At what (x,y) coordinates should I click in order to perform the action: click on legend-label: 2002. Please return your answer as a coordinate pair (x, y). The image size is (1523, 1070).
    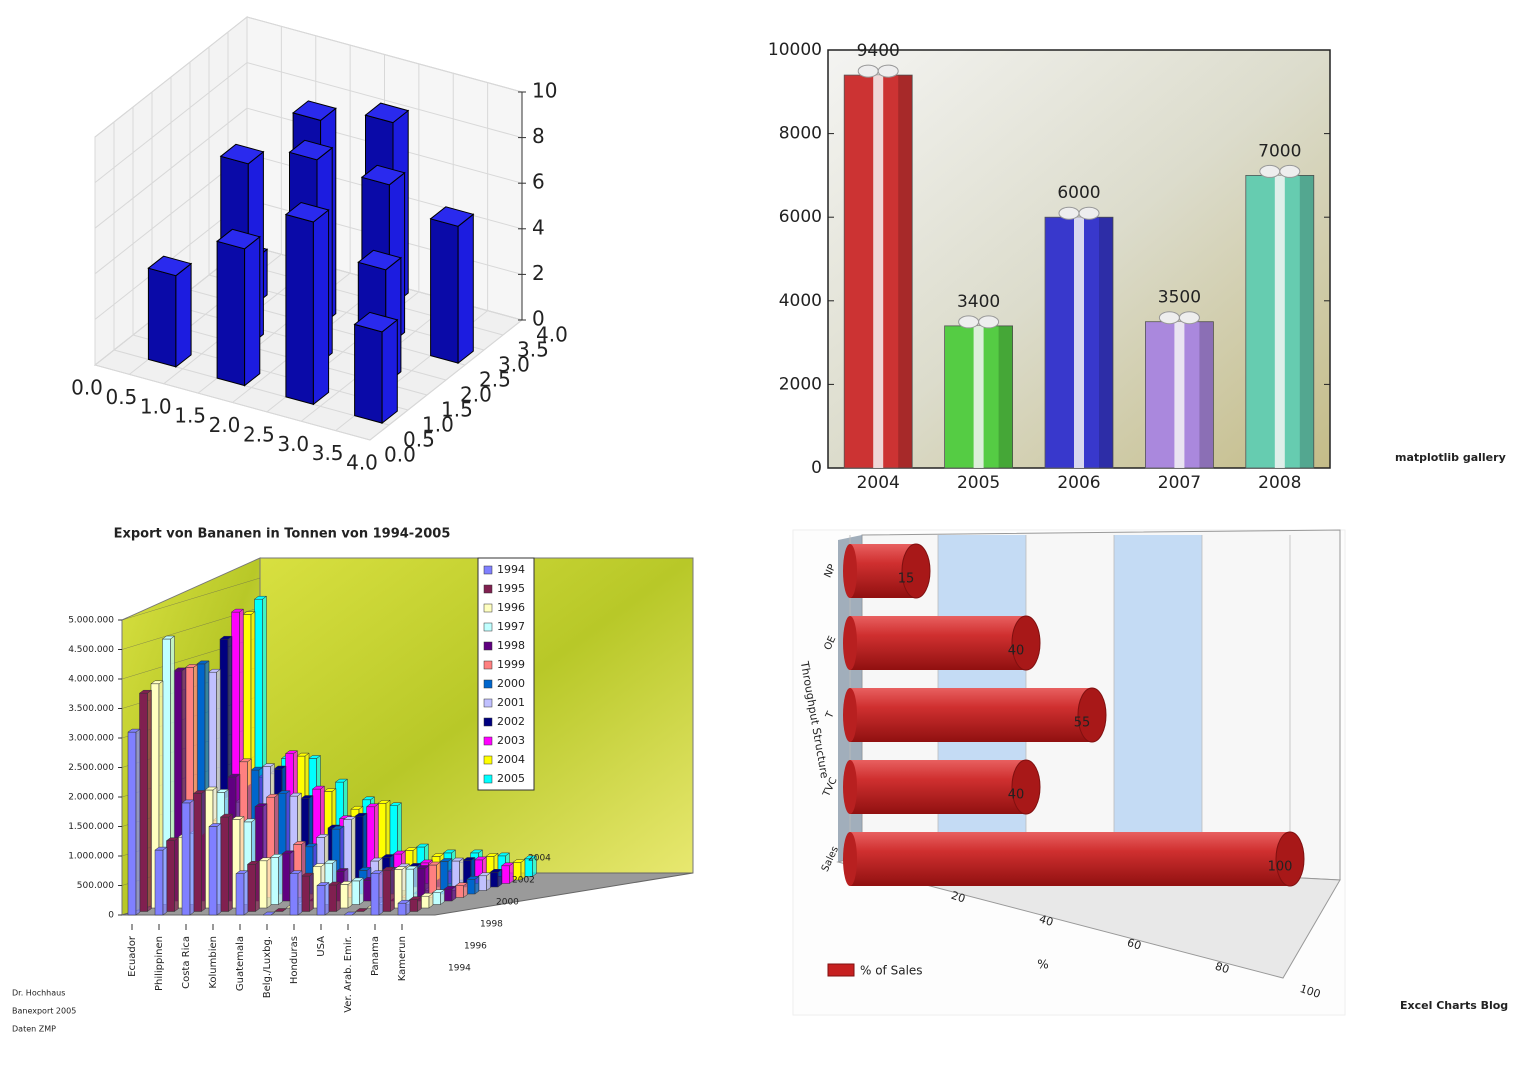
    Looking at the image, I should click on (511, 721).